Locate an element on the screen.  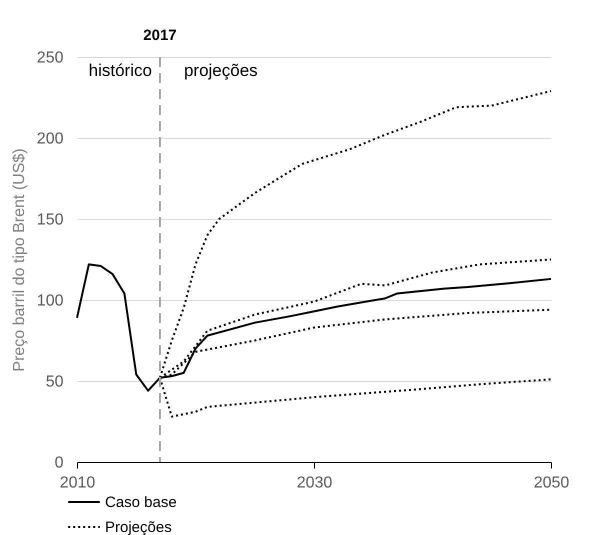
y-tick-label: 50 is located at coordinates (55, 382).